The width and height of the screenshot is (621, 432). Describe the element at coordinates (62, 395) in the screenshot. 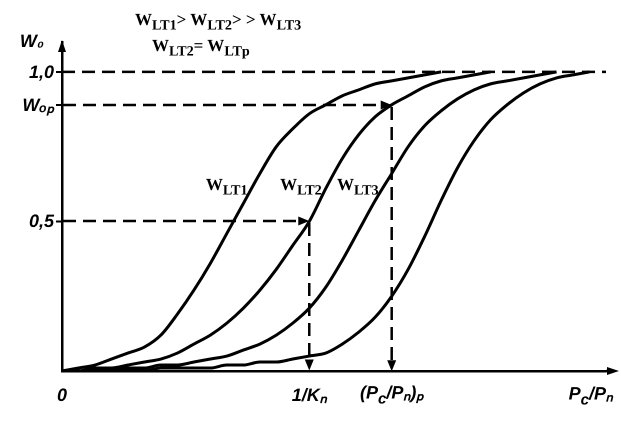

I see `x-tick-label: 0` at that location.